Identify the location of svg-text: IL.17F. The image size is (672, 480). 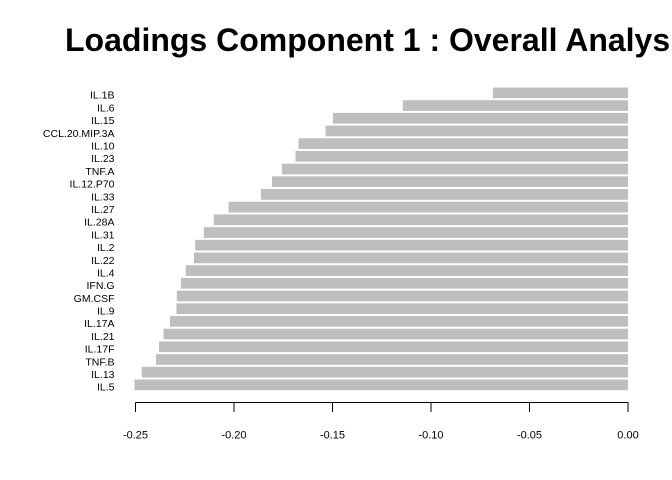
(100, 350).